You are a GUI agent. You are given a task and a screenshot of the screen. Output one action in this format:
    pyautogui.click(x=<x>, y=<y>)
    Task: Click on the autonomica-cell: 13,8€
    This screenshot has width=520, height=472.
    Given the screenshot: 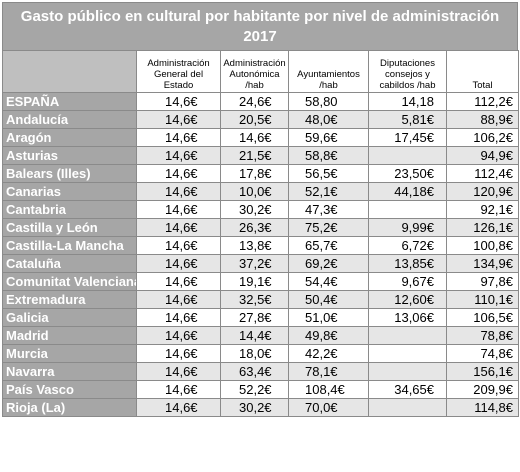 What is the action you would take?
    pyautogui.click(x=254, y=245)
    